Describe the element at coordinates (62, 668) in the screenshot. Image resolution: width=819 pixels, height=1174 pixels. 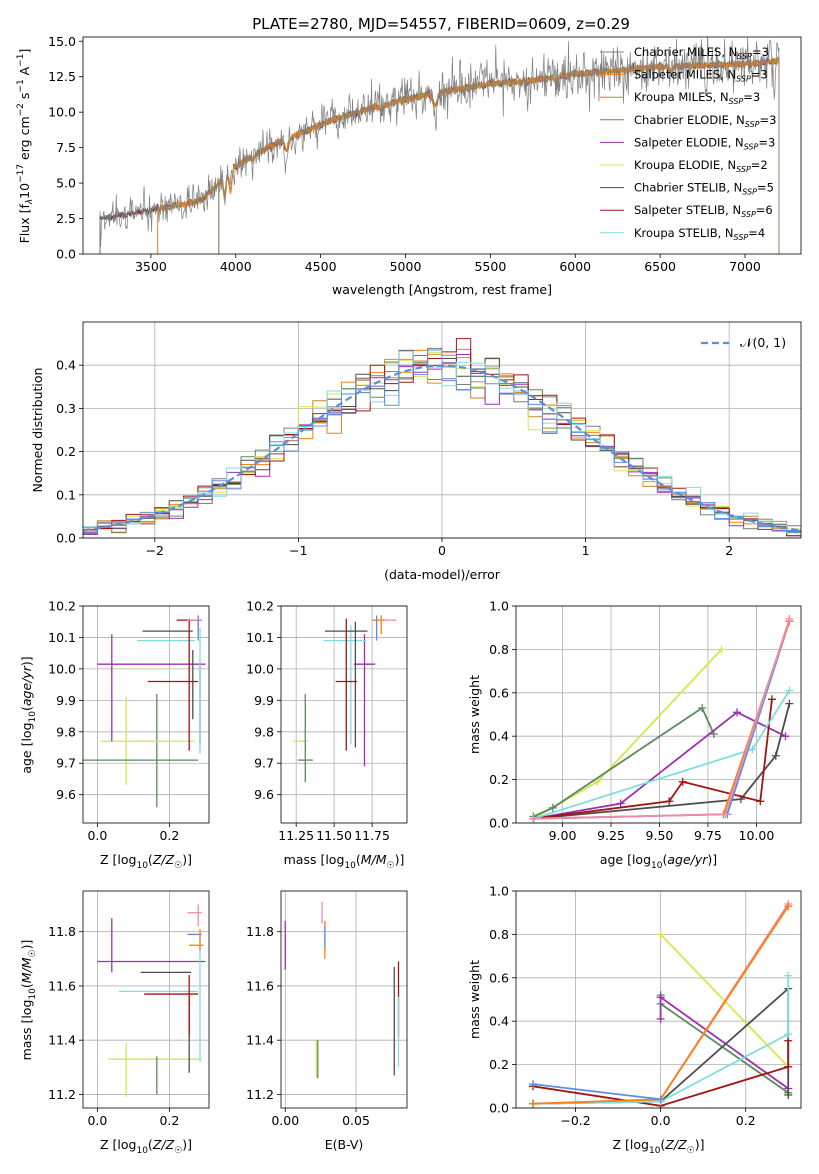
I see `age_vs_Z-ytick-label: 10.0` at that location.